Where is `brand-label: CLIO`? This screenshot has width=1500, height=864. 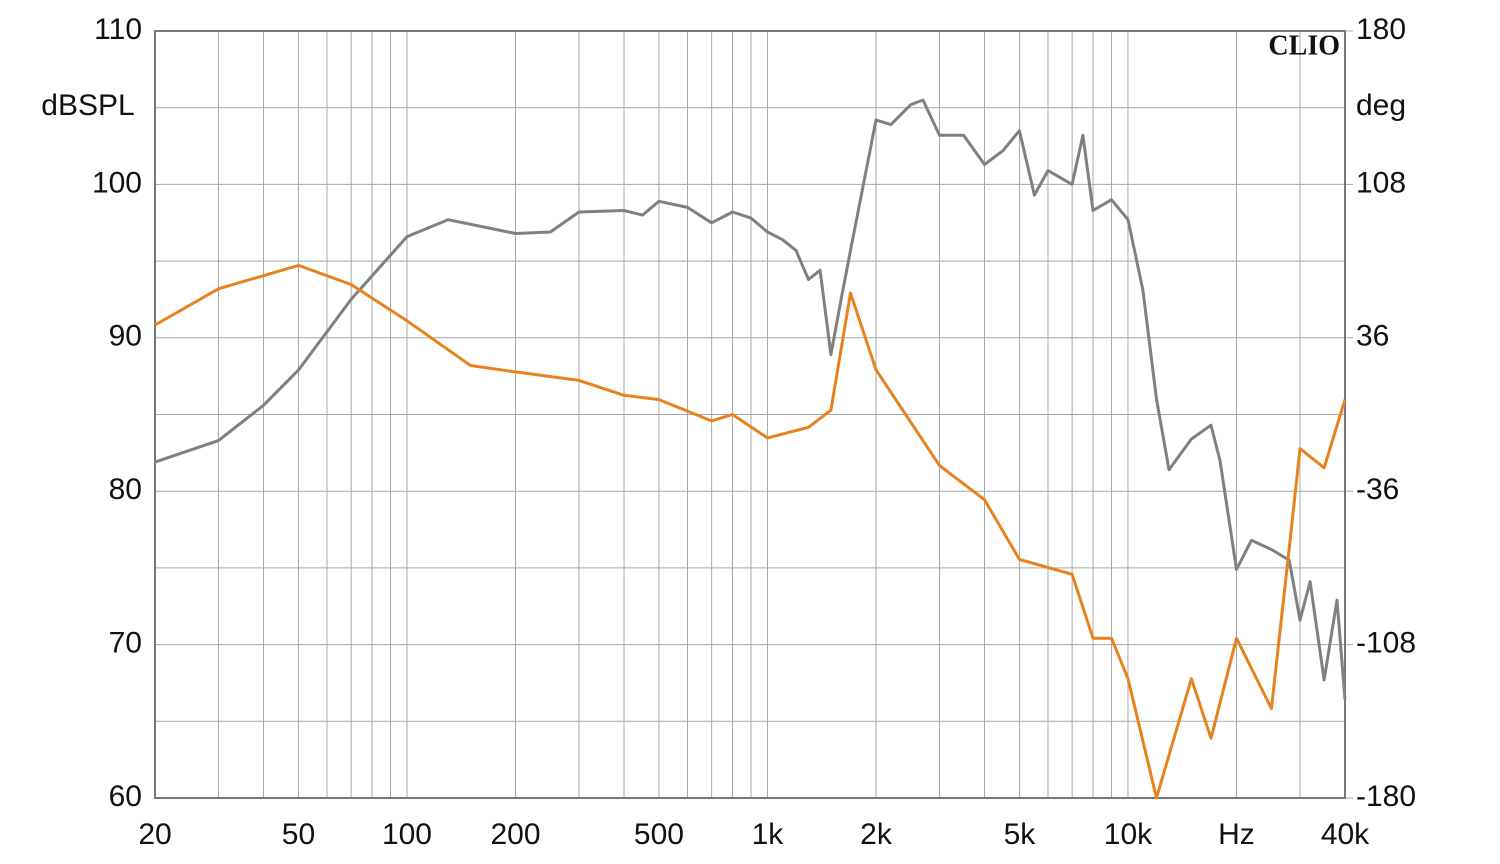 brand-label: CLIO is located at coordinates (1304, 45).